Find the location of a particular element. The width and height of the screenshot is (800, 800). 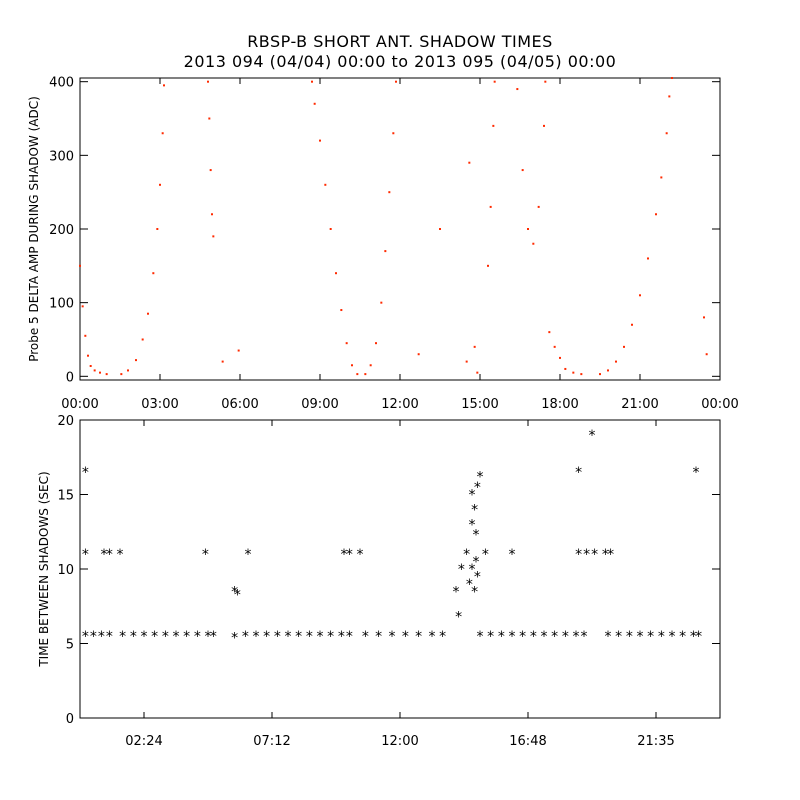

x-tick-label: 00:00 is located at coordinates (79, 404).